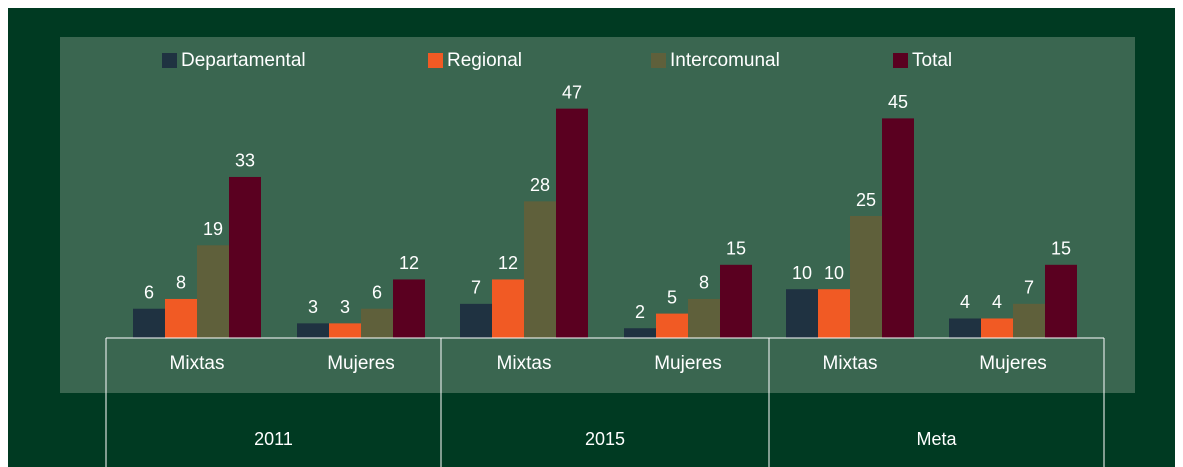  I want to click on legend-label: Regional, so click(484, 60).